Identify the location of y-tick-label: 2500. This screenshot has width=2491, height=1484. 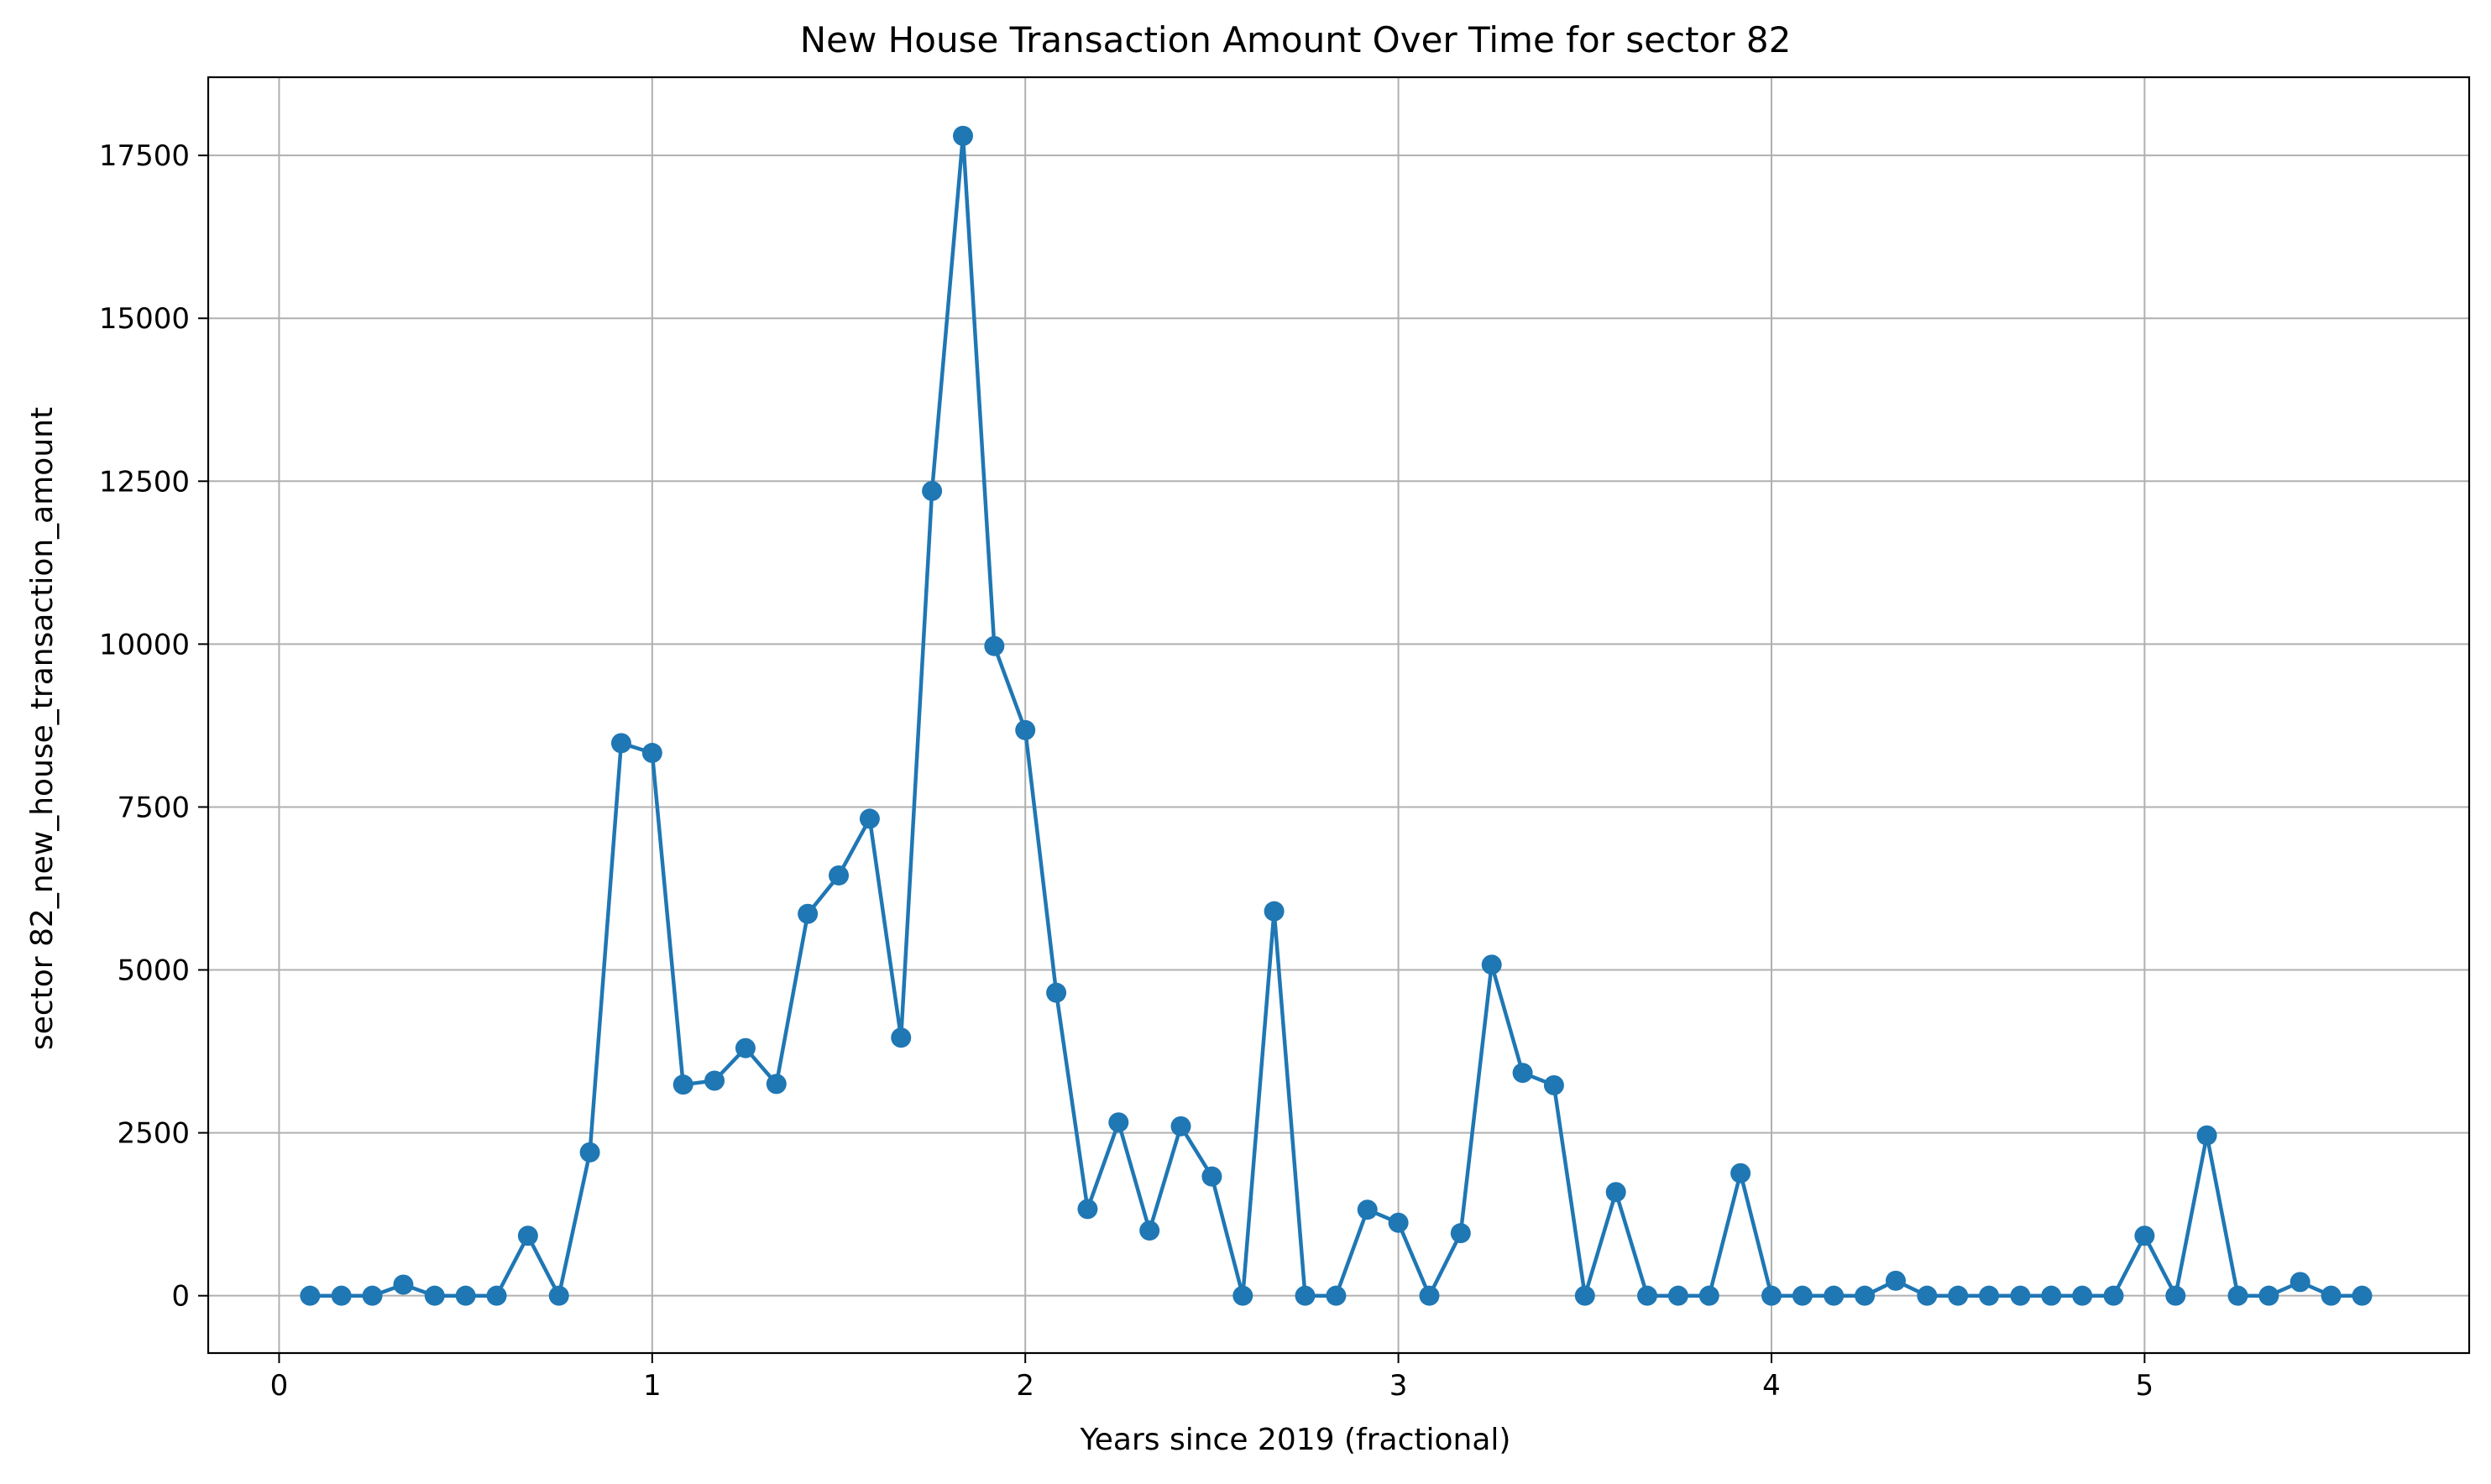
(153, 1134).